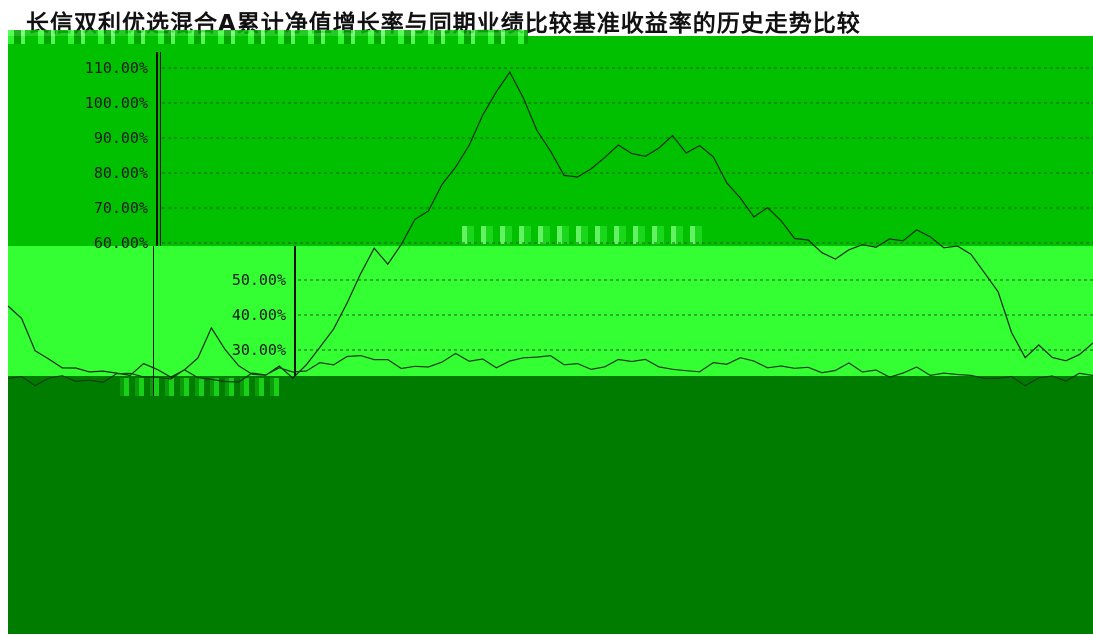 The height and width of the screenshot is (636, 1093). Describe the element at coordinates (121, 173) in the screenshot. I see `y-tick-label: 80.00%` at that location.